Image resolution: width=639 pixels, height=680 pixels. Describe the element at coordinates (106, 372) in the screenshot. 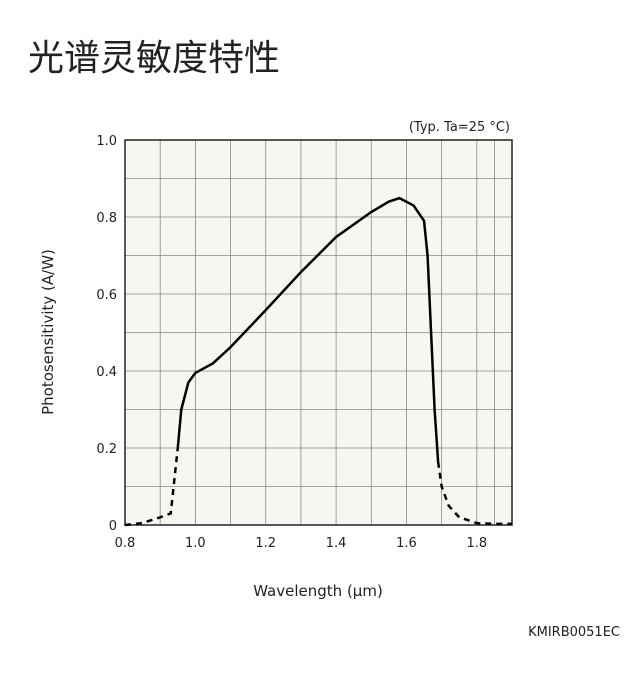

I see `y-tick-label: 0.4` at that location.